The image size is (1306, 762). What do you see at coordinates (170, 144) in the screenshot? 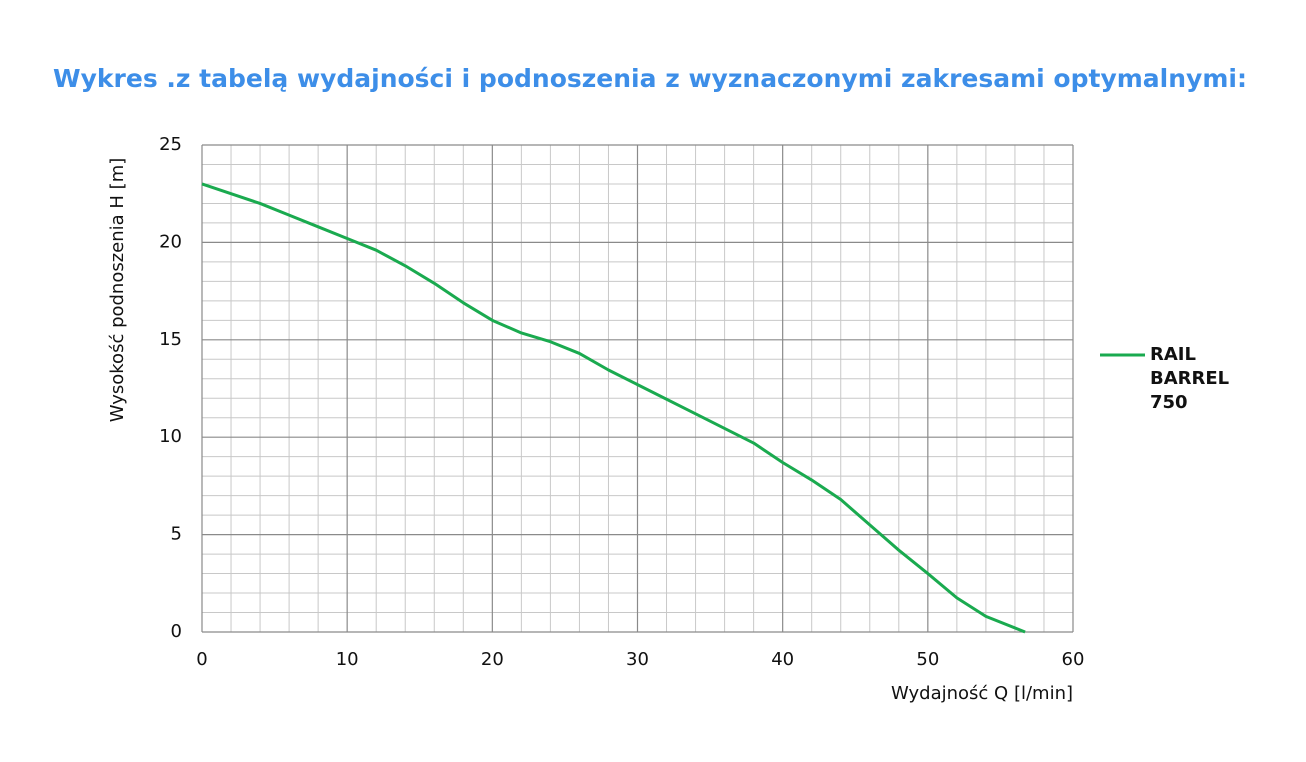
I see `y-tick-label: 25` at bounding box center [170, 144].